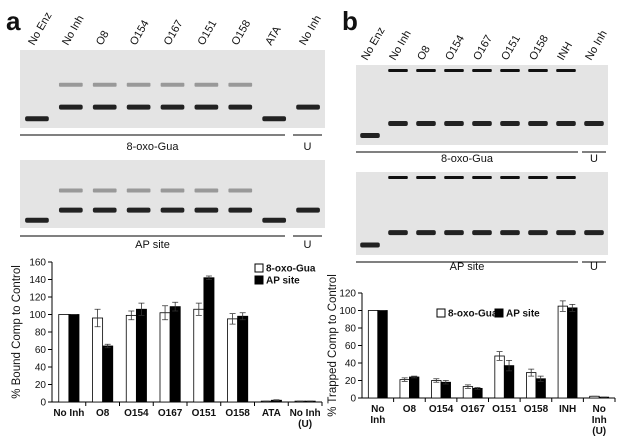 Image resolution: width=624 pixels, height=443 pixels. Describe the element at coordinates (594, 159) in the screenshot. I see `gel-label: U` at that location.